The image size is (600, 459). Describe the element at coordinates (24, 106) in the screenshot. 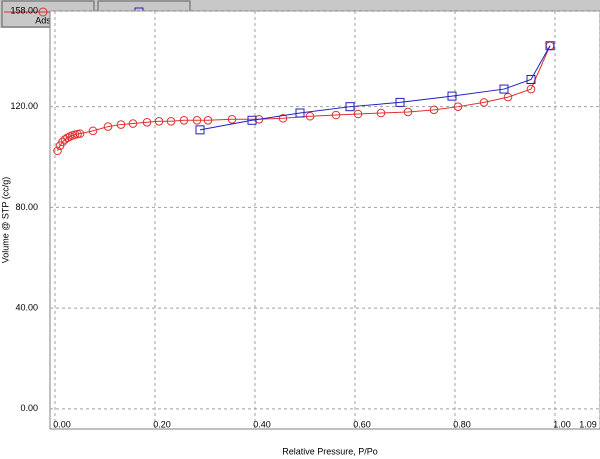

I see `y-tick-label: 120.00` at that location.